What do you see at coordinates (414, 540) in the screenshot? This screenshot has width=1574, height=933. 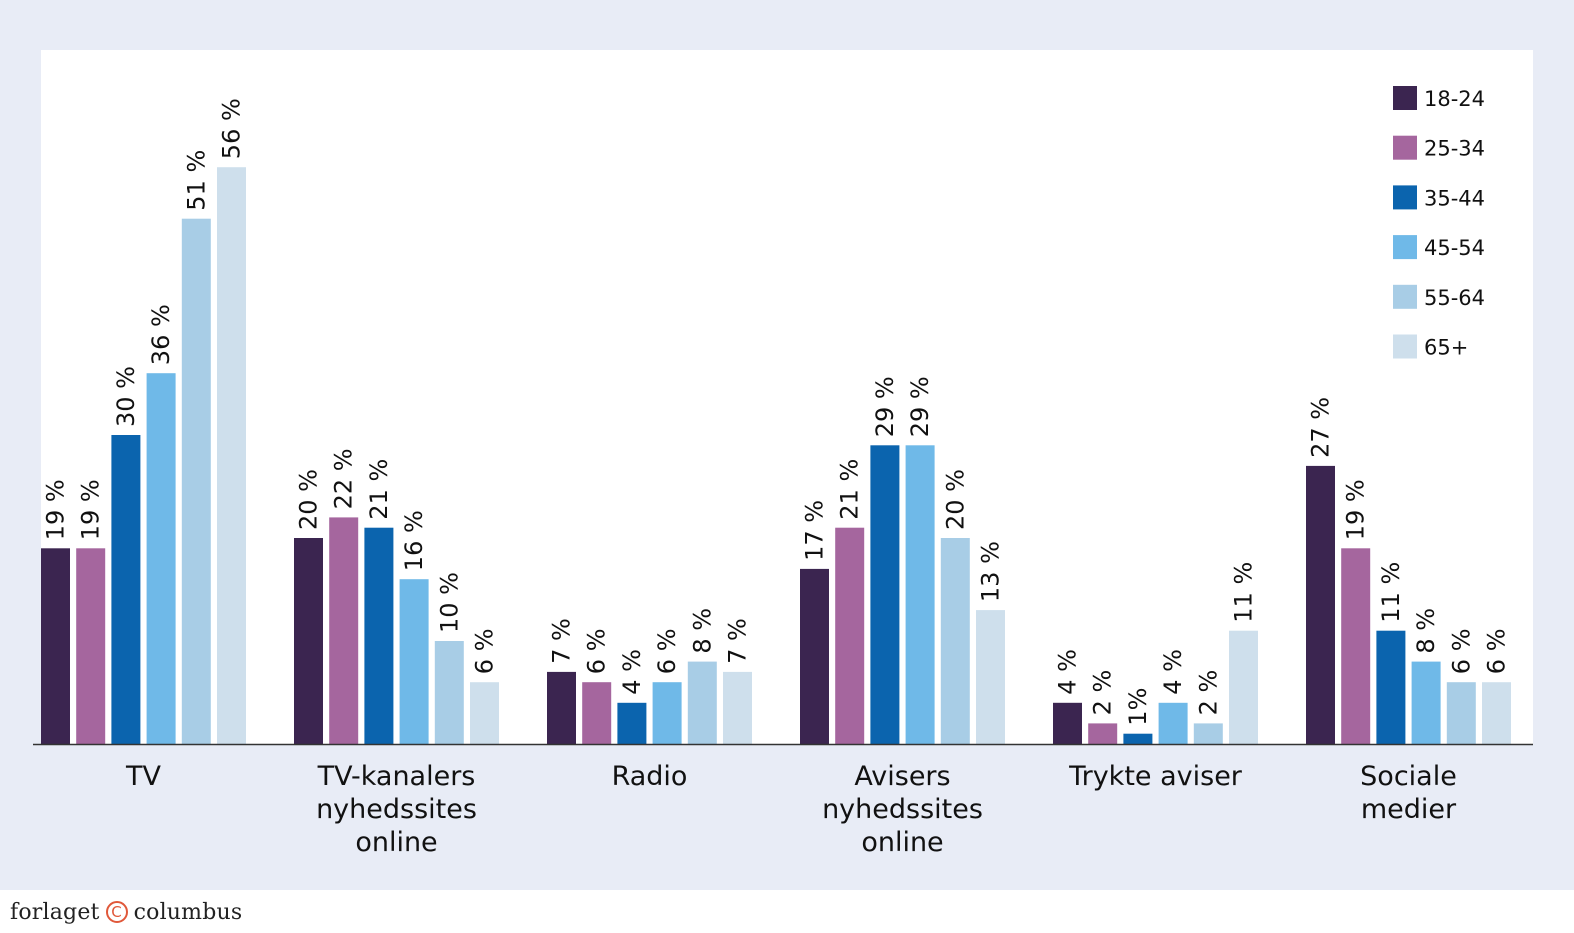 I see `value-label-1-3: 16 %` at bounding box center [414, 540].